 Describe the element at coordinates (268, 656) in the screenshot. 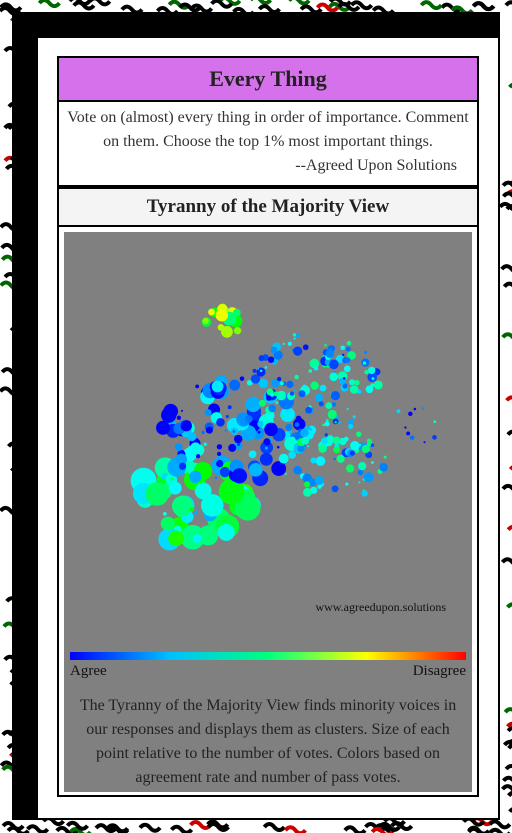

I see `color-scale` at that location.